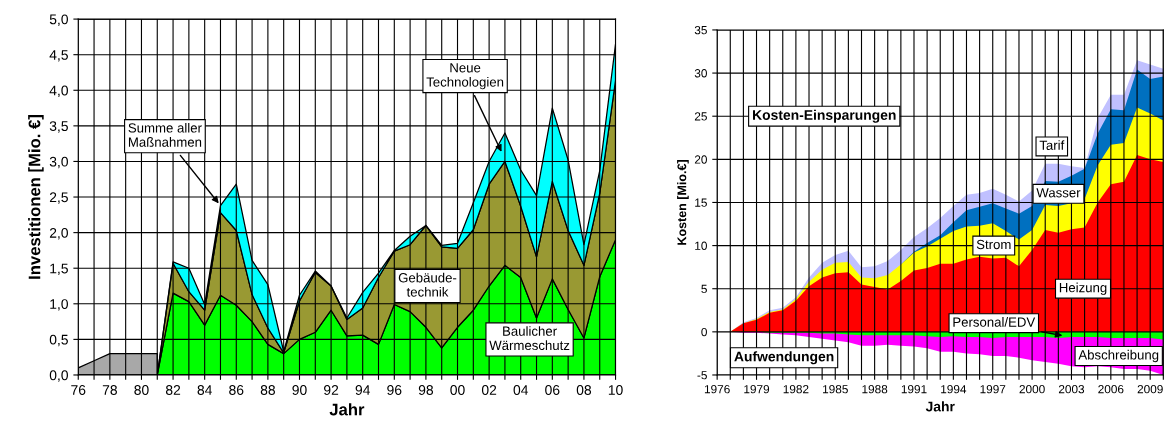 The height and width of the screenshot is (434, 1168). Describe the element at coordinates (700, 116) in the screenshot. I see `y-tick-label: 25` at that location.